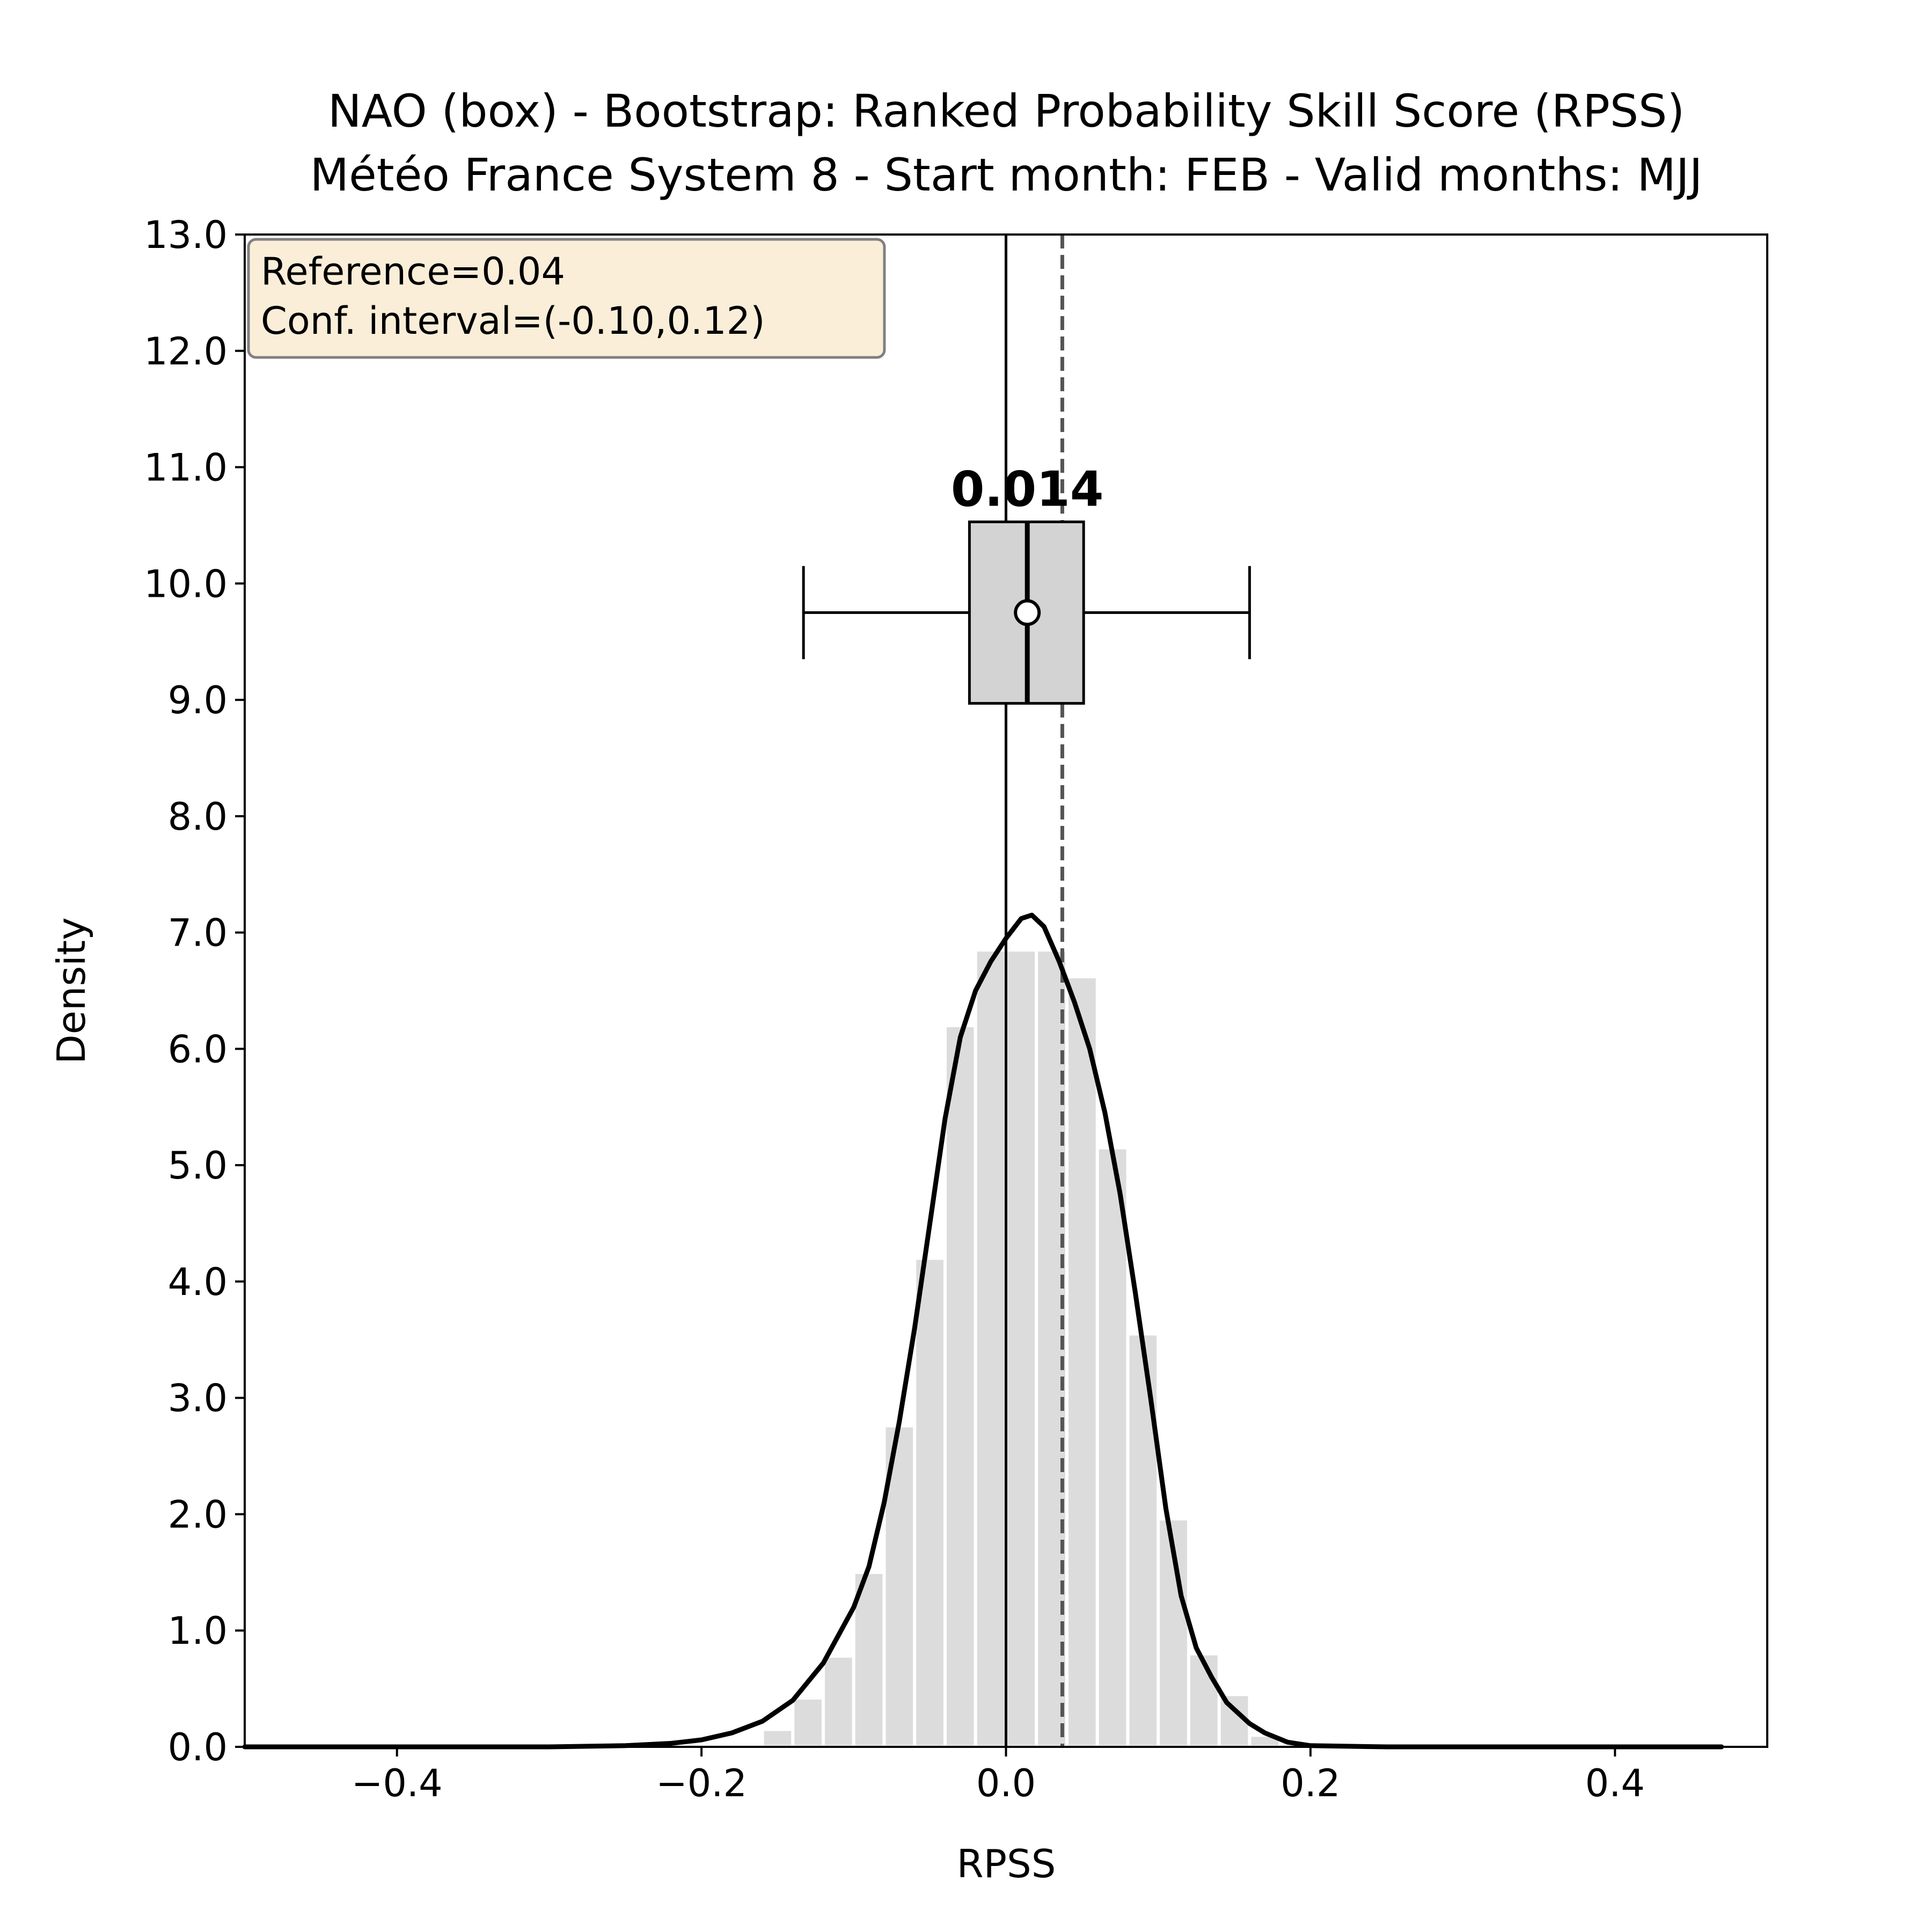 This screenshot has width=1932, height=1932. I want to click on y-tick-label-13: 13.0, so click(186, 235).